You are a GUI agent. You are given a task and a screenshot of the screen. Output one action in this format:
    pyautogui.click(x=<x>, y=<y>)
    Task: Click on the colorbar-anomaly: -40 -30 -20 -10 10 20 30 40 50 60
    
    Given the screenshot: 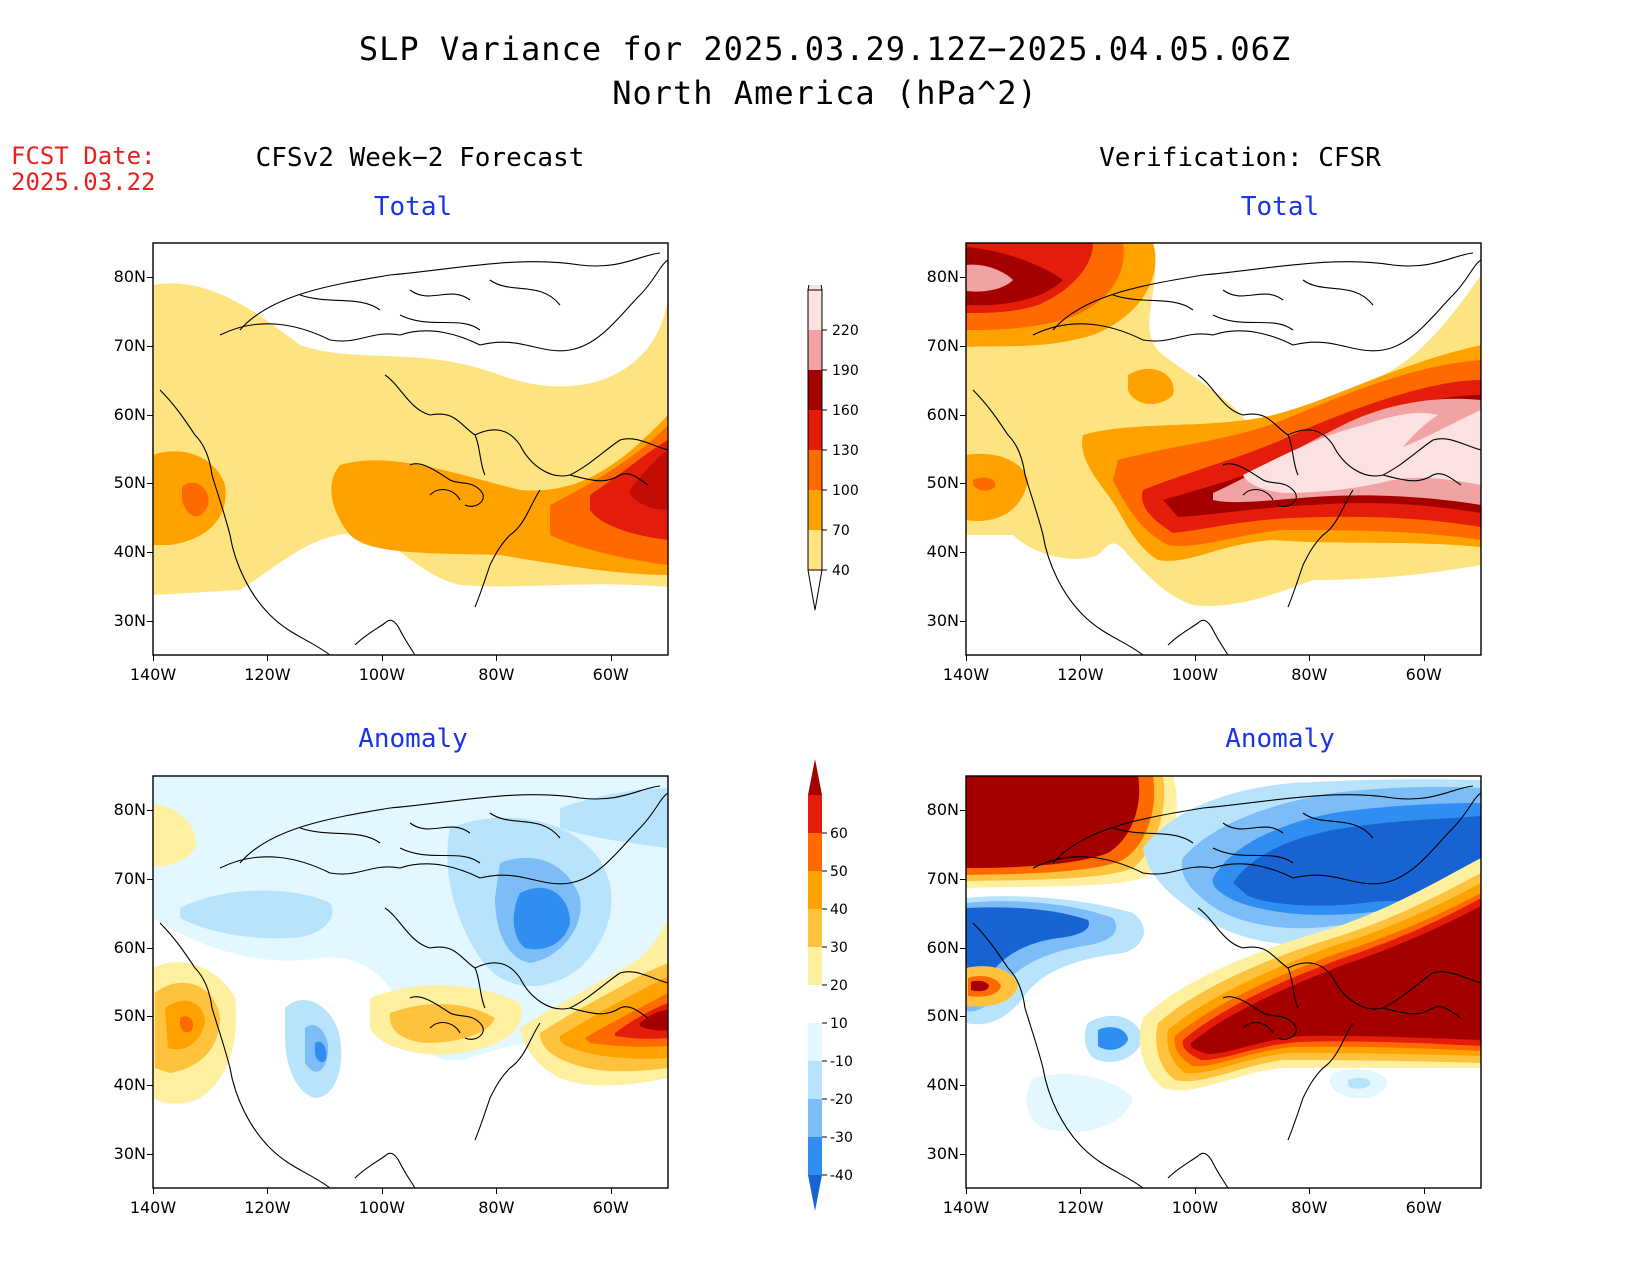 What is the action you would take?
    pyautogui.click(x=830, y=985)
    